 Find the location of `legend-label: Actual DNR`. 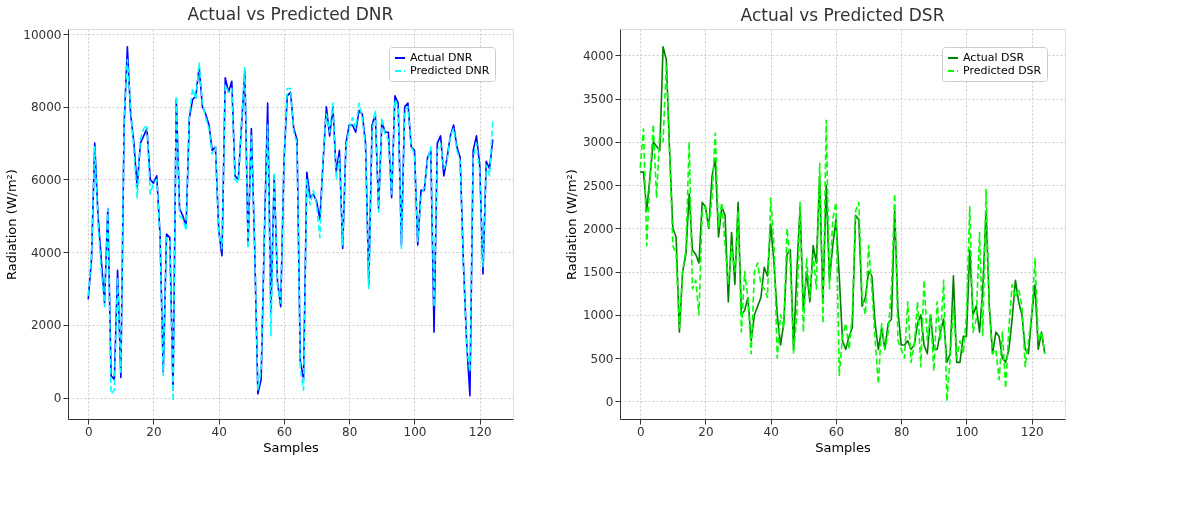

legend-label: Actual DNR is located at coordinates (441, 57).